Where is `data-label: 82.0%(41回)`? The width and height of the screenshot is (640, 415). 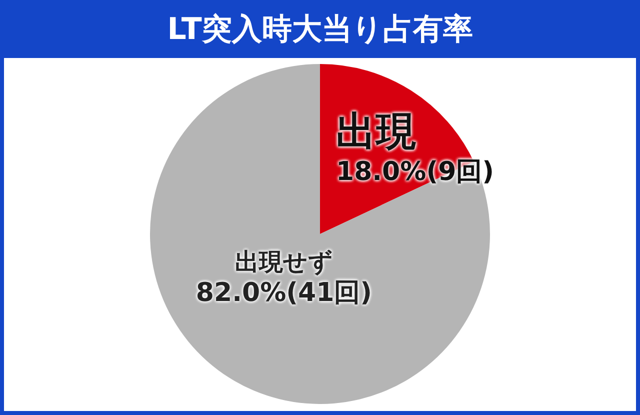
data-label: 82.0%(41回) is located at coordinates (284, 293).